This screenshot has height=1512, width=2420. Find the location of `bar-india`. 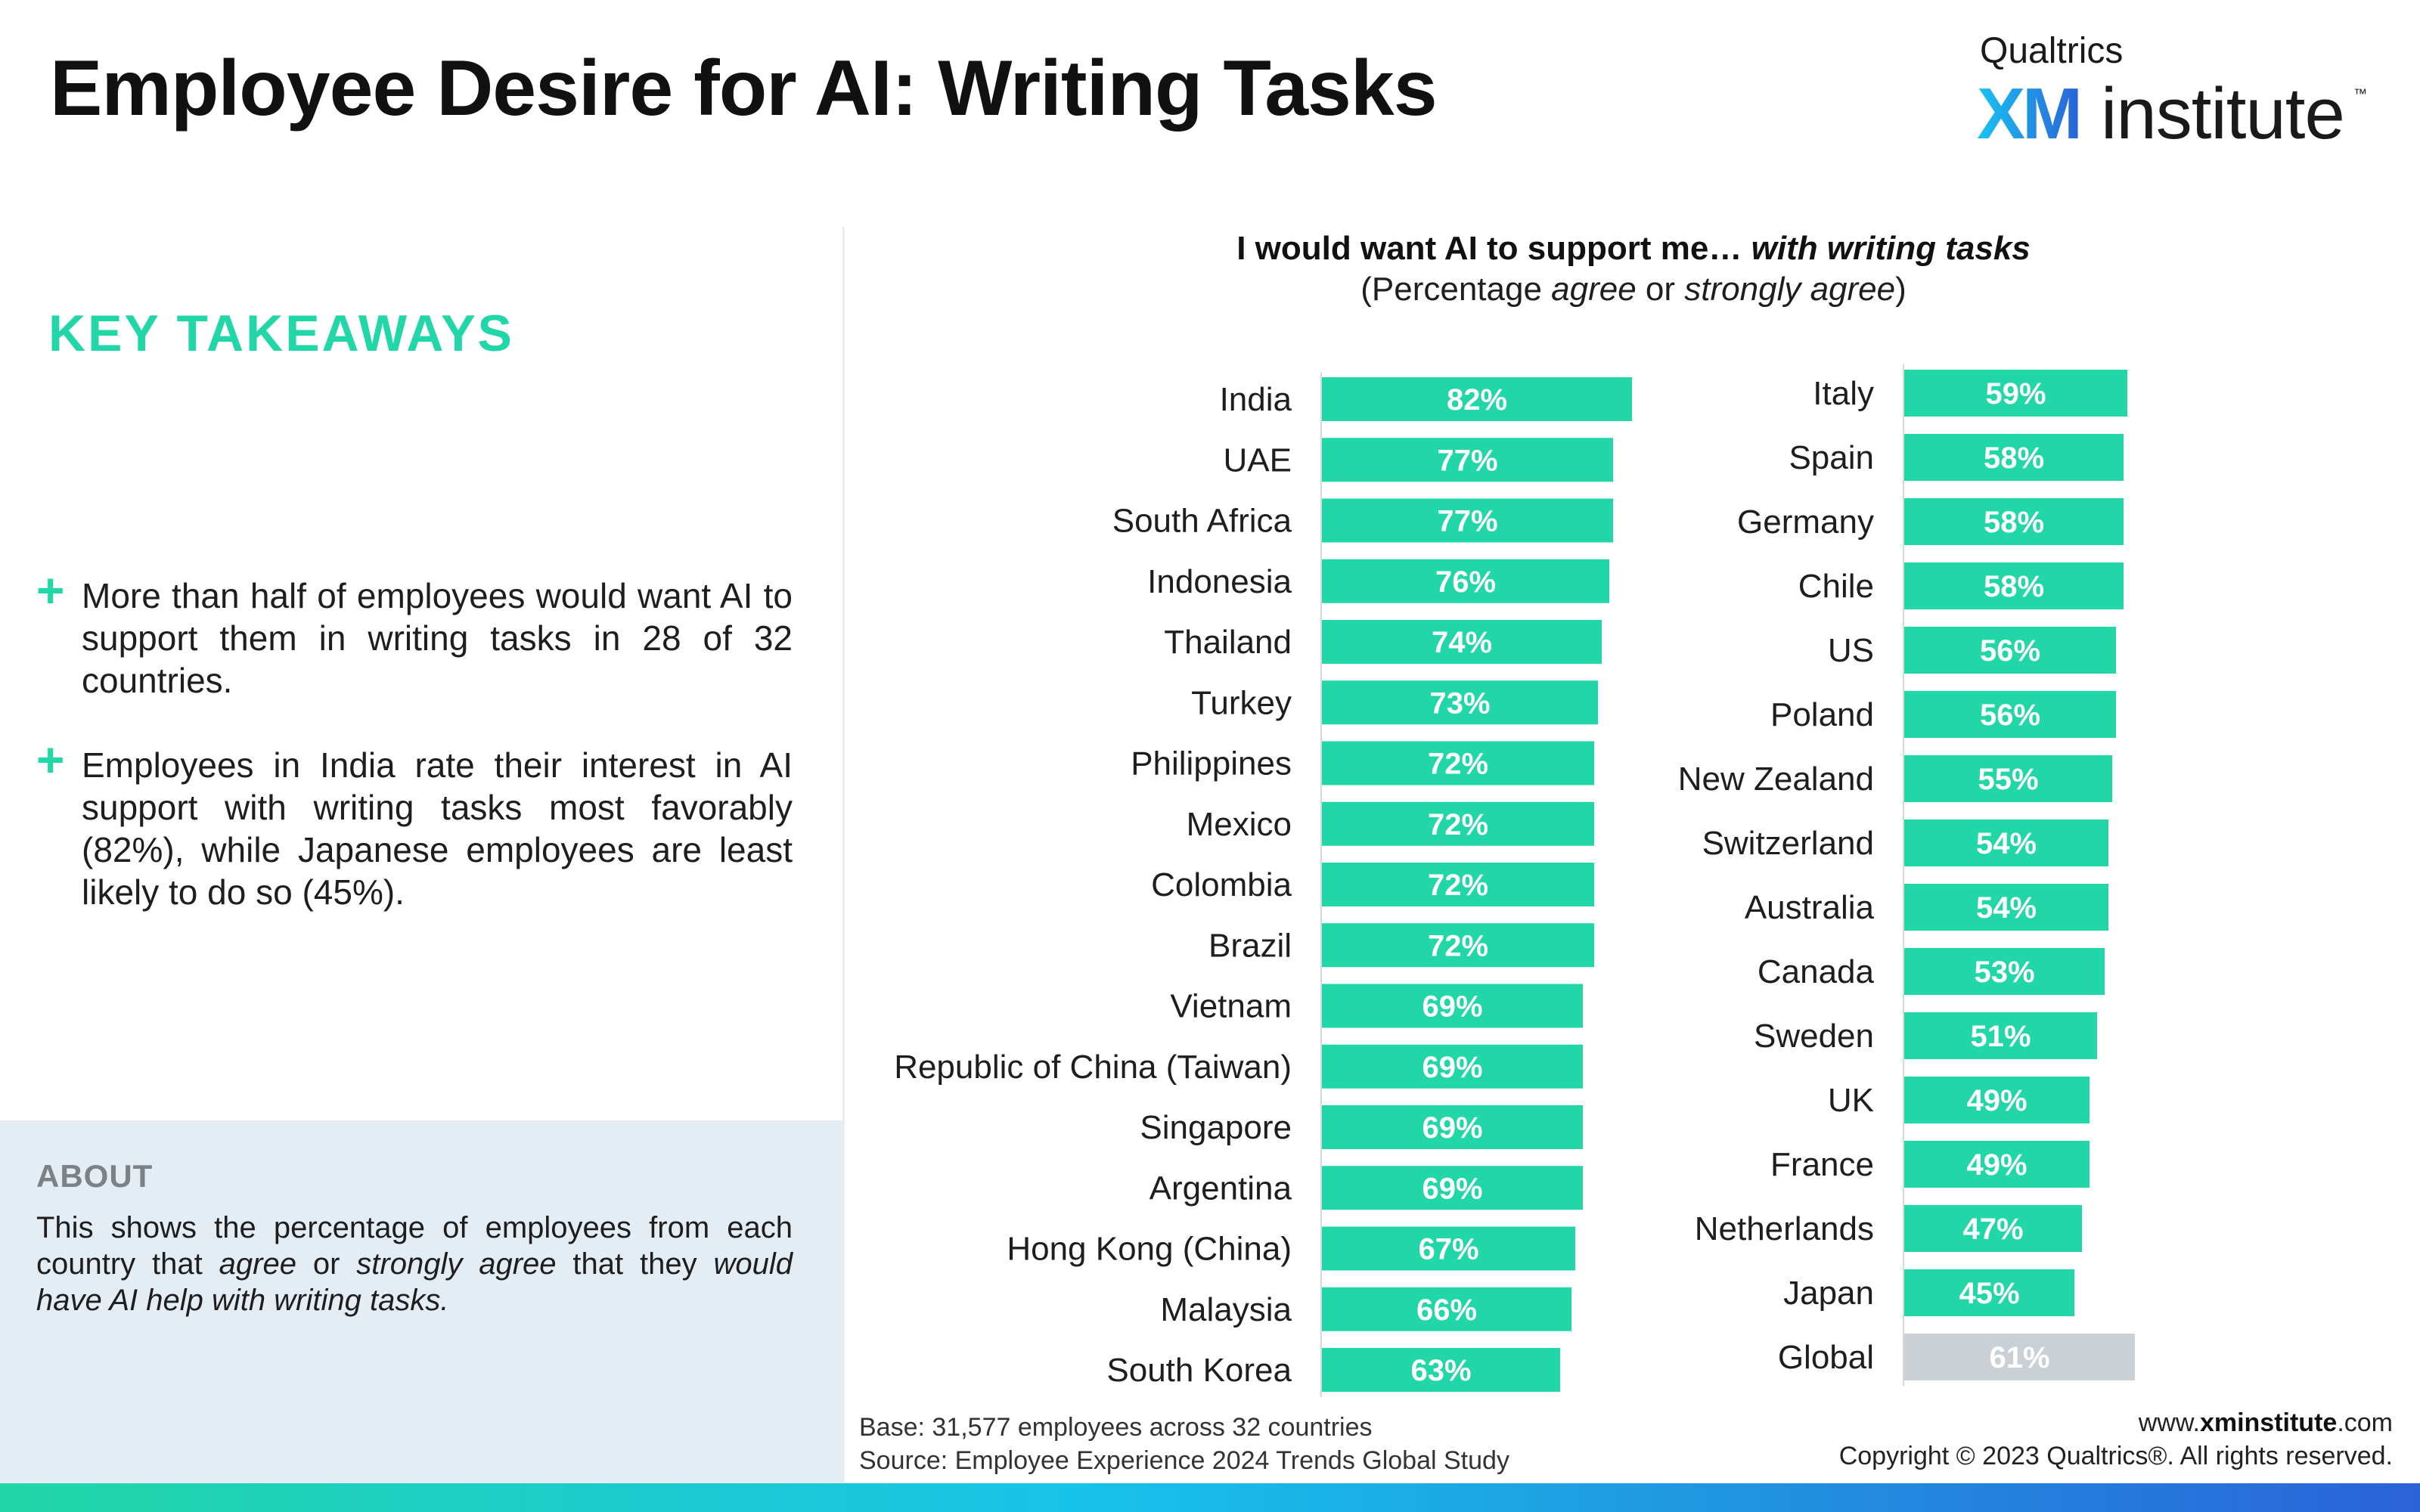

bar-india is located at coordinates (1477, 399).